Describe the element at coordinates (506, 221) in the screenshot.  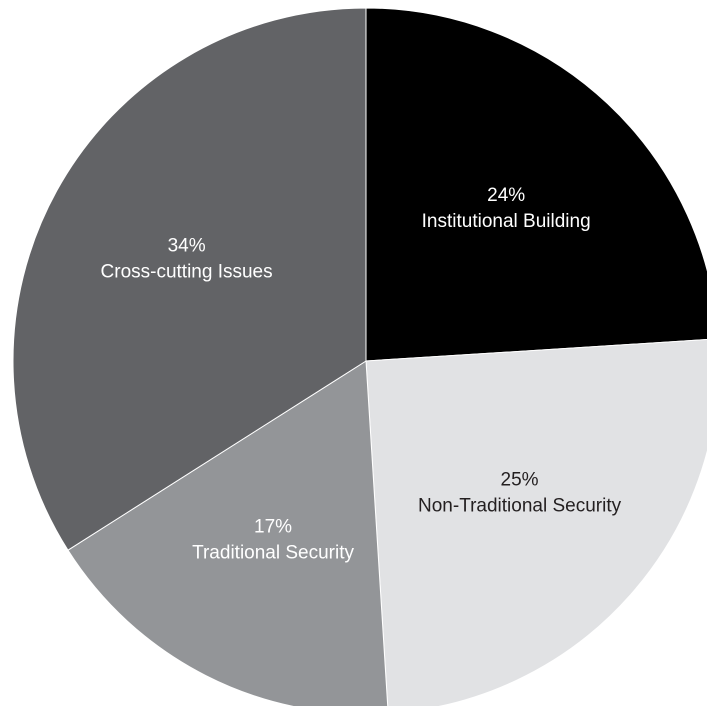
I see `slice-category-label: Institutional Building` at that location.